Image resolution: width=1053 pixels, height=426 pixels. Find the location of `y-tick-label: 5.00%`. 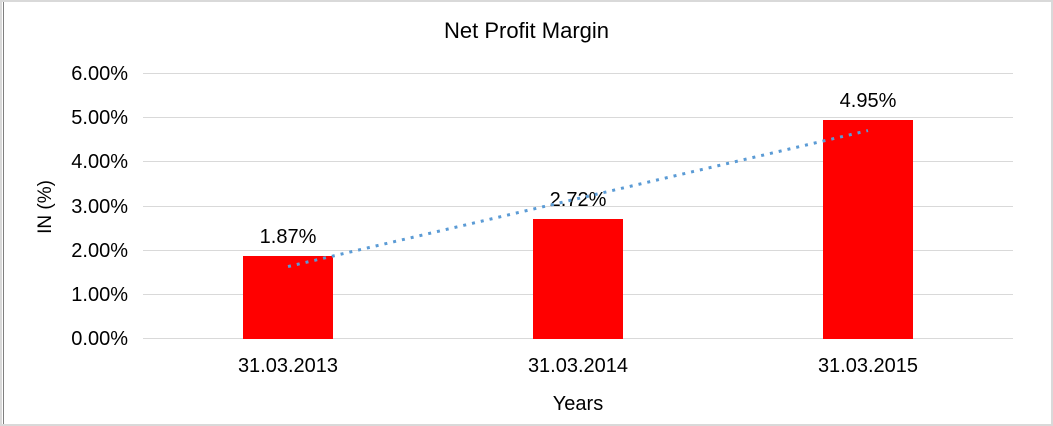

y-tick-label: 5.00% is located at coordinates (99, 118).